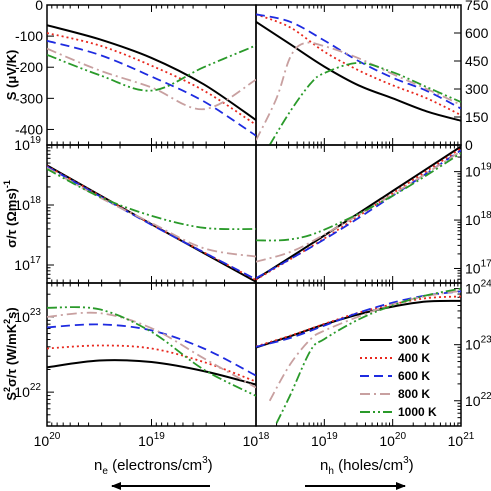  What do you see at coordinates (29, 67) in the screenshot?
I see `left-y-tick-label-seebeck: -200` at bounding box center [29, 67].